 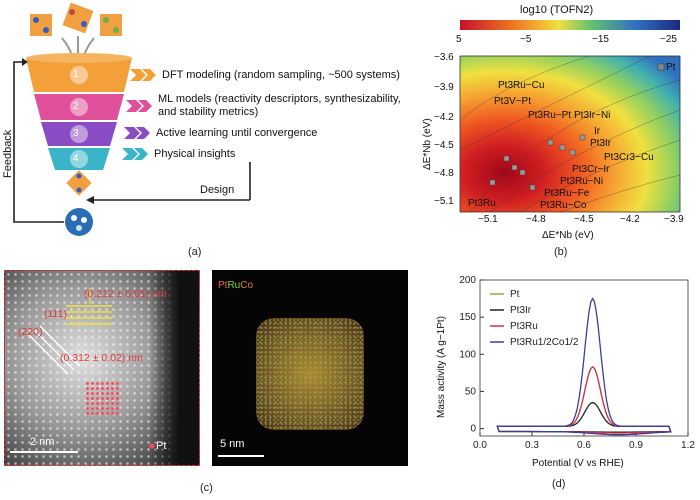 I want to click on point-label: Pt3Ir−Ni, so click(x=592, y=115).